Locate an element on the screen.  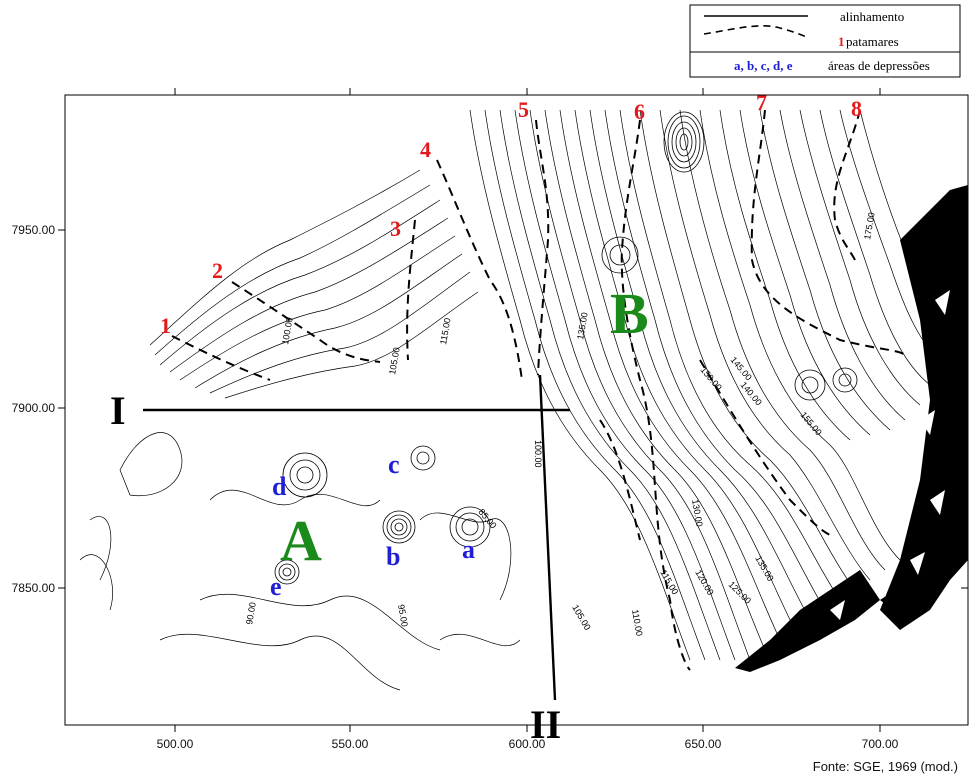
profile-label-i: I is located at coordinates (118, 410).